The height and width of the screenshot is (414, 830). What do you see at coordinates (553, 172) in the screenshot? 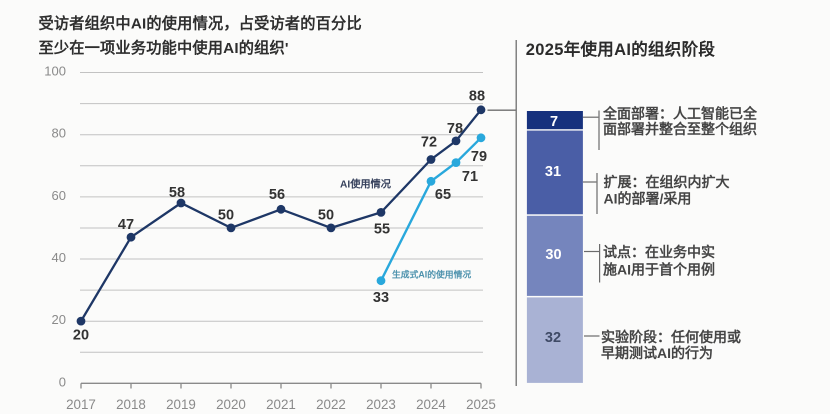
I see `svg-text: 31` at bounding box center [553, 172].